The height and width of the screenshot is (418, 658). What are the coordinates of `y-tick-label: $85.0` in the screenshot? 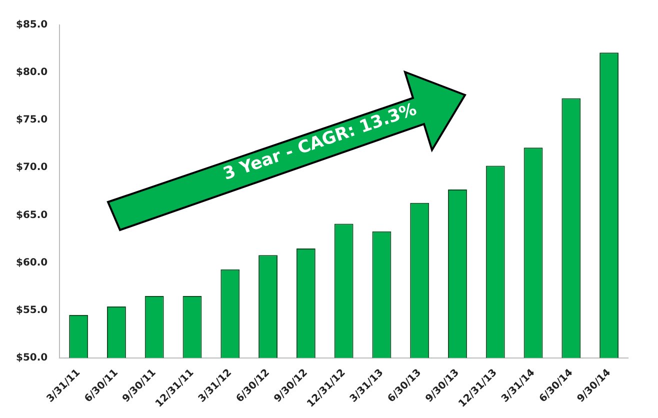 It's located at (32, 25).